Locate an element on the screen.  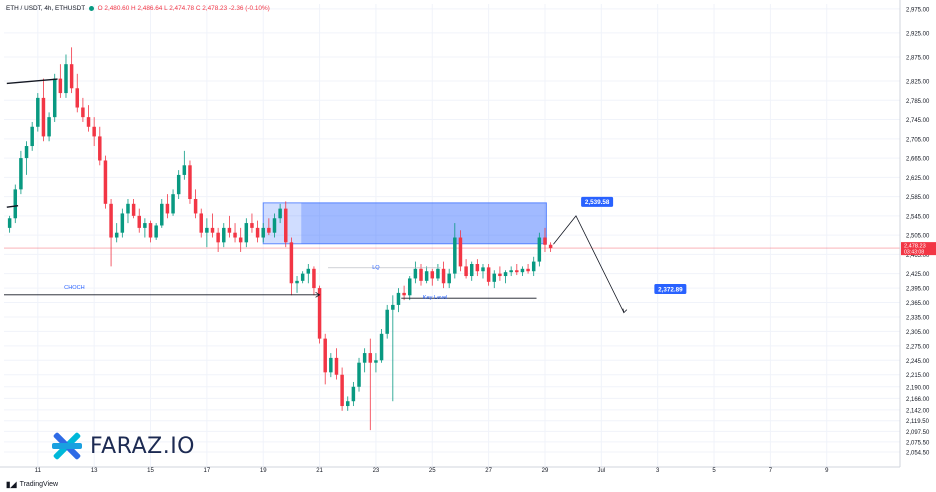
tradingview-badge: ▮◢ TradingView is located at coordinates (32, 484).